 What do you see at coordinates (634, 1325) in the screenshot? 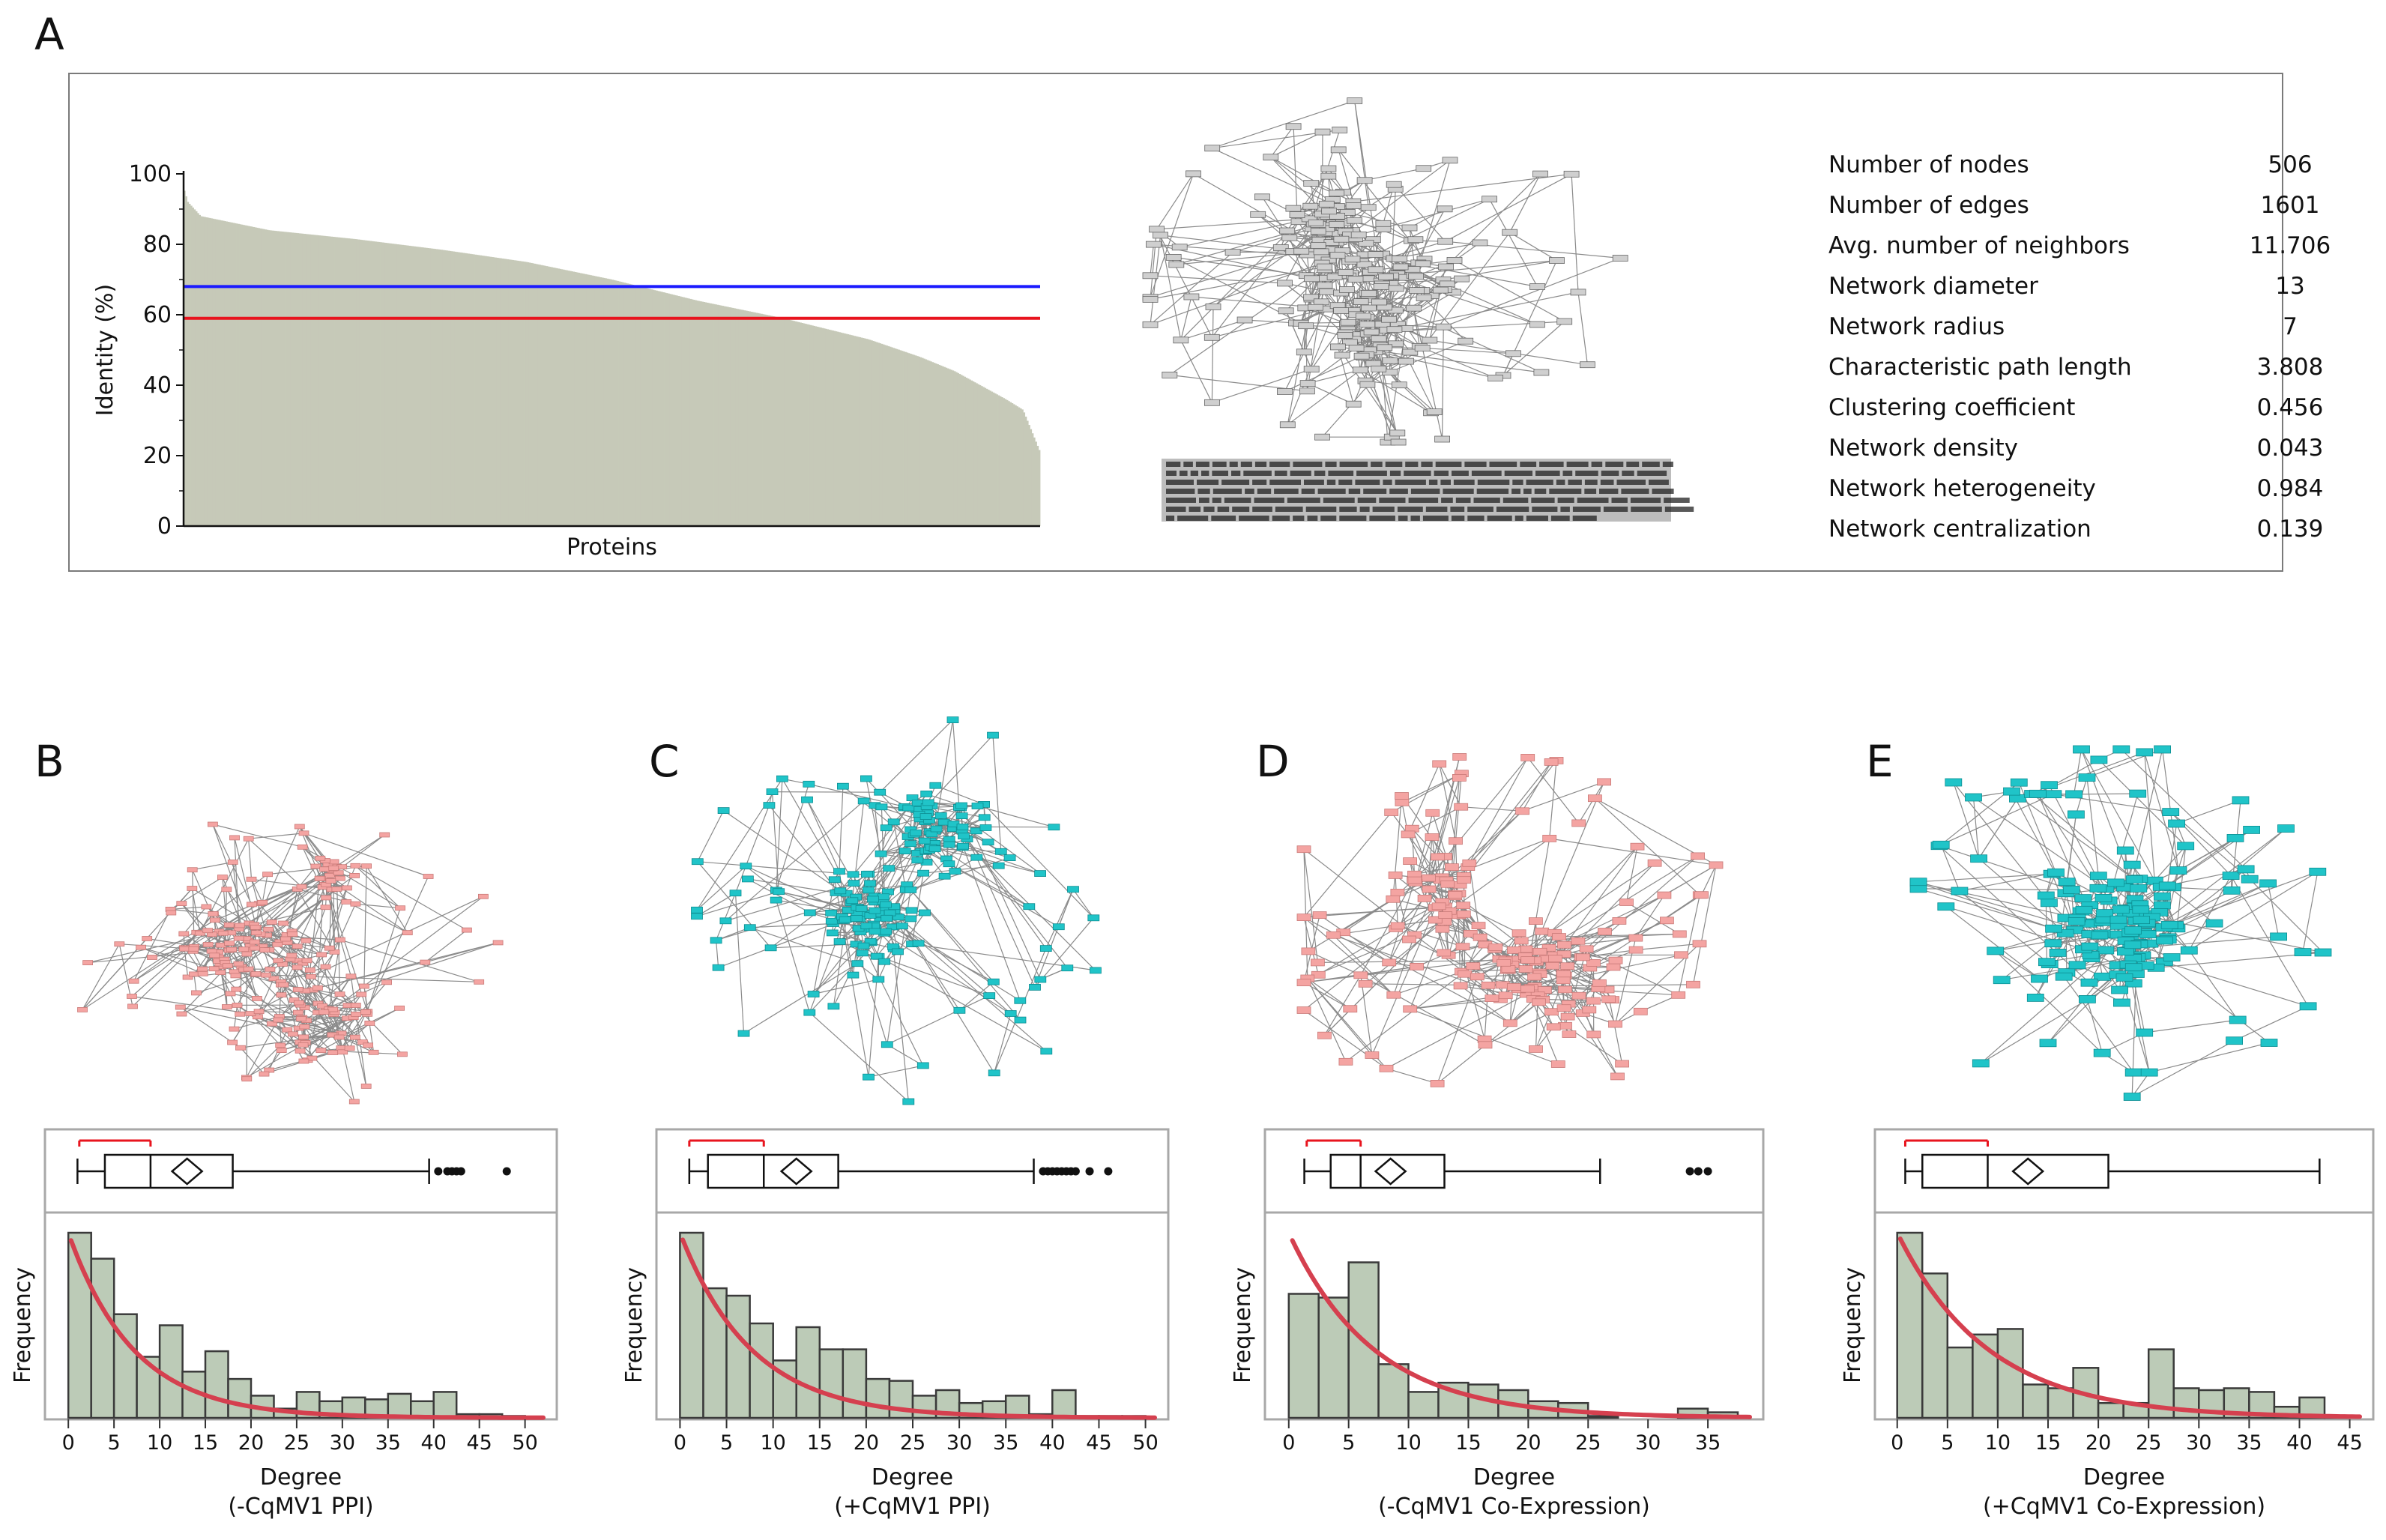
I see `frequency-y-label: Frequency` at bounding box center [634, 1325].